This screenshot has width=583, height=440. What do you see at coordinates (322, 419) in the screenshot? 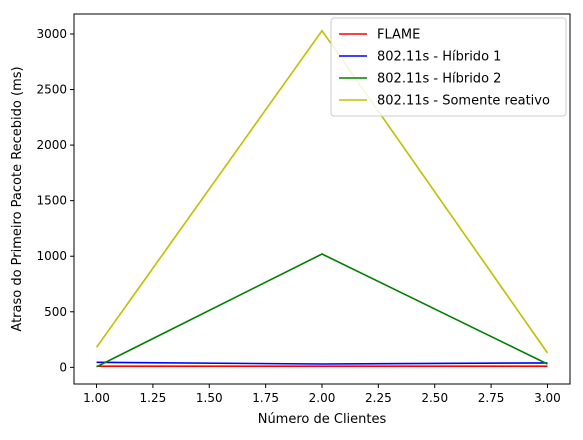
I see `x-axis-label: Número de Clientes` at bounding box center [322, 419].